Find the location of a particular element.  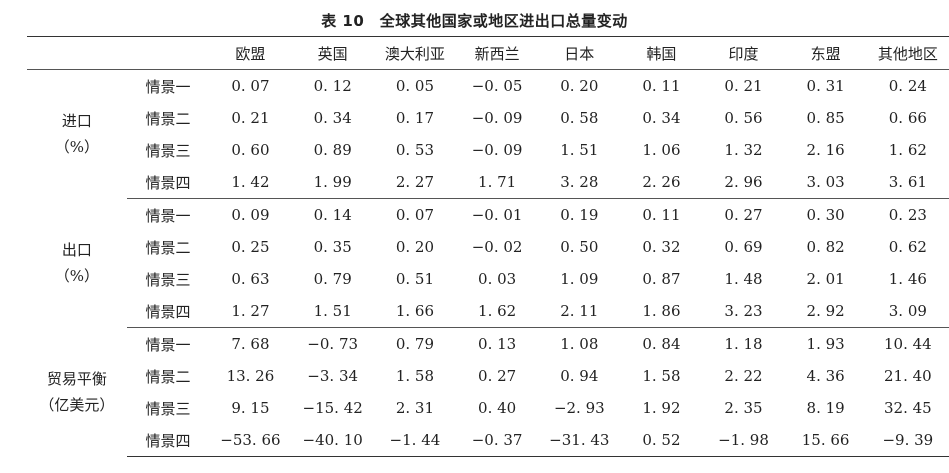

column-header: 日本 is located at coordinates (579, 53).